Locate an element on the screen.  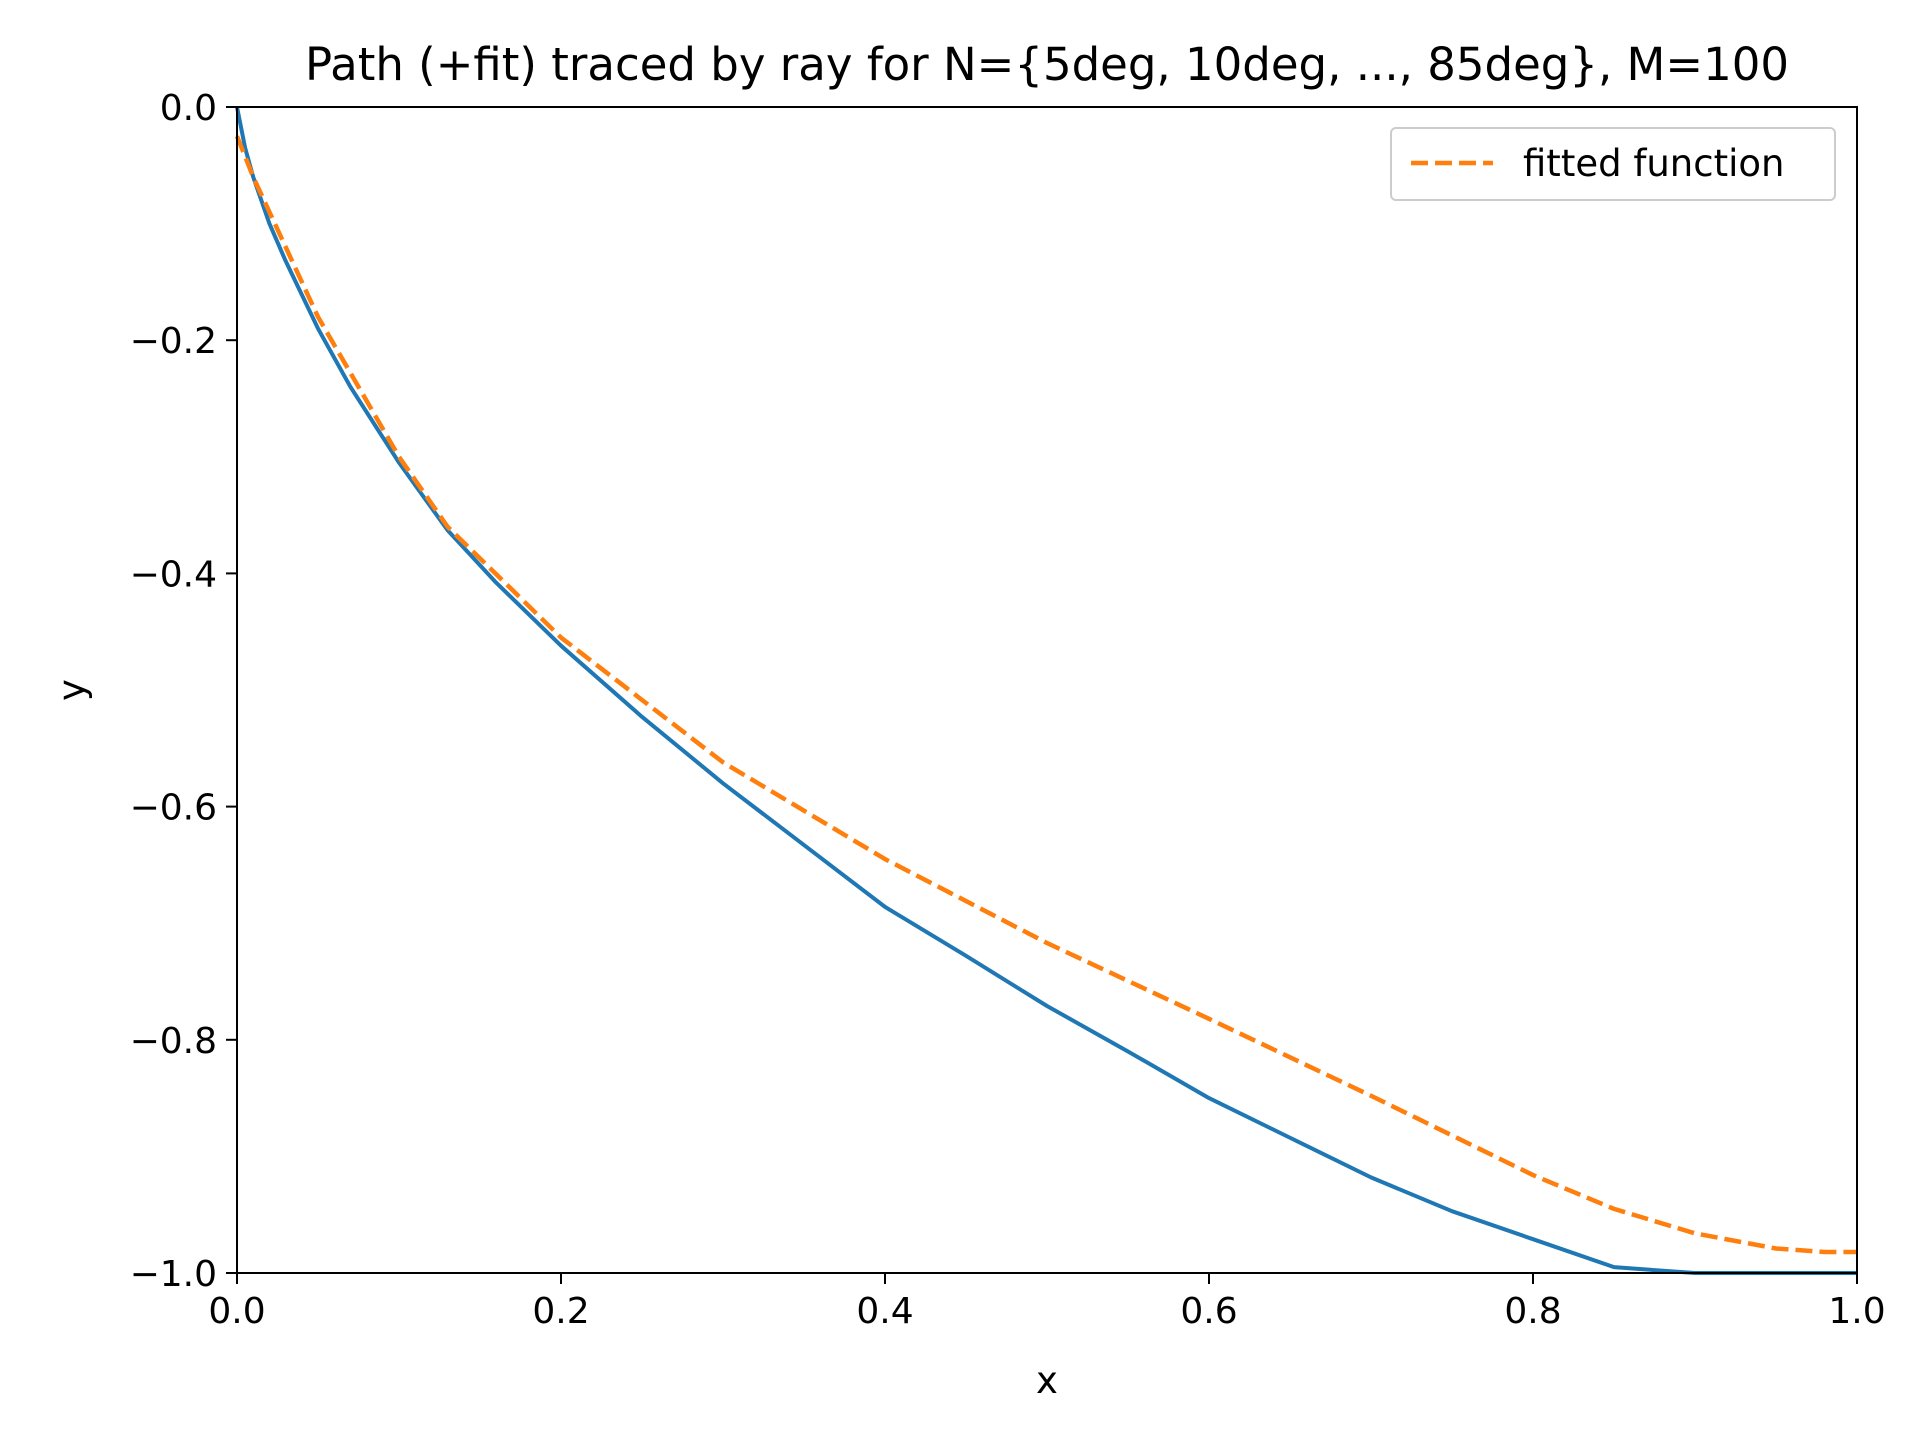
legend-box is located at coordinates (1613, 164).